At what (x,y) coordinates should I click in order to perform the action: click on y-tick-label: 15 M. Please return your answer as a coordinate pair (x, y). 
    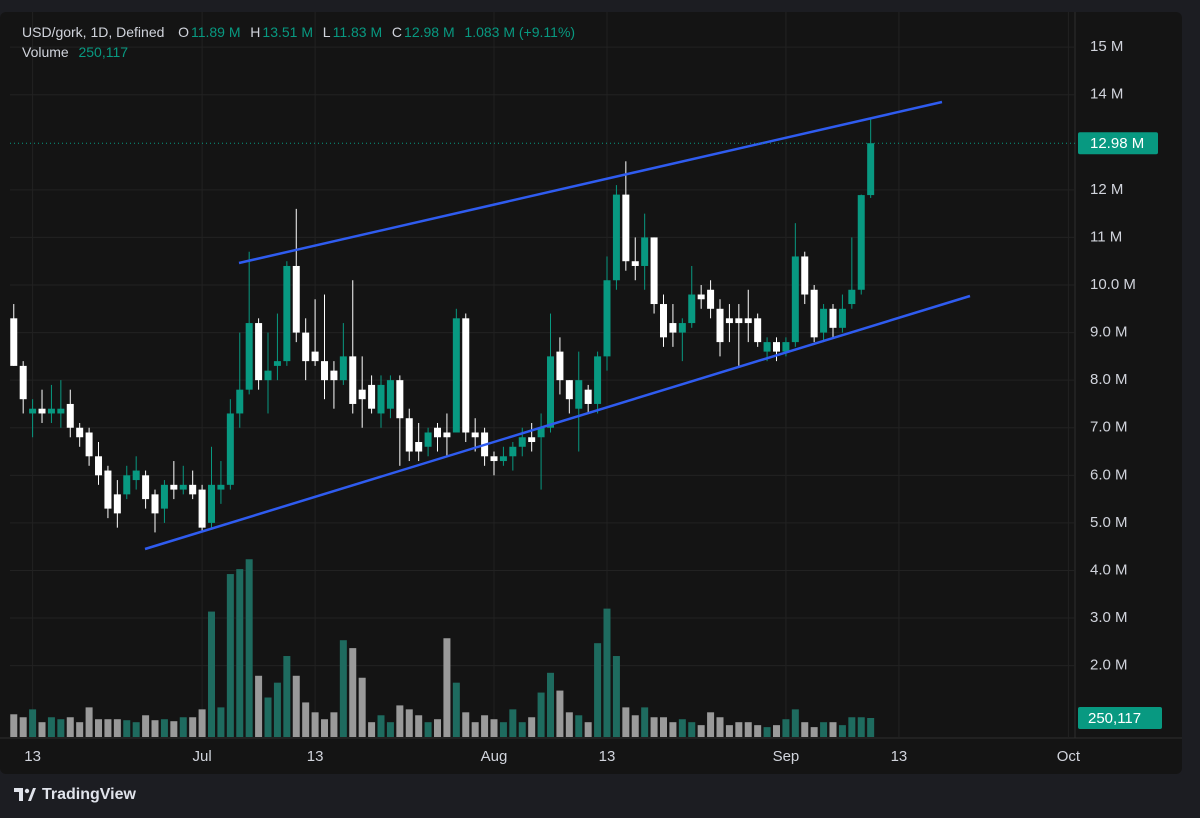
    Looking at the image, I should click on (1106, 46).